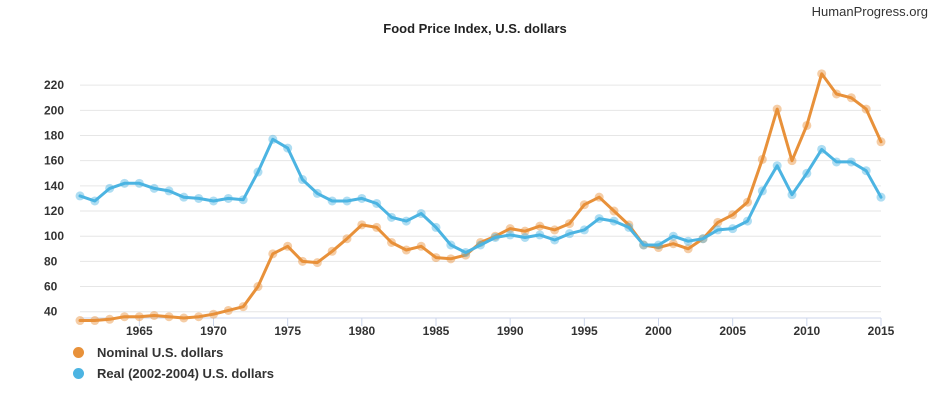 This screenshot has height=415, width=950. Describe the element at coordinates (54, 110) in the screenshot. I see `y-tick-label: 200` at that location.